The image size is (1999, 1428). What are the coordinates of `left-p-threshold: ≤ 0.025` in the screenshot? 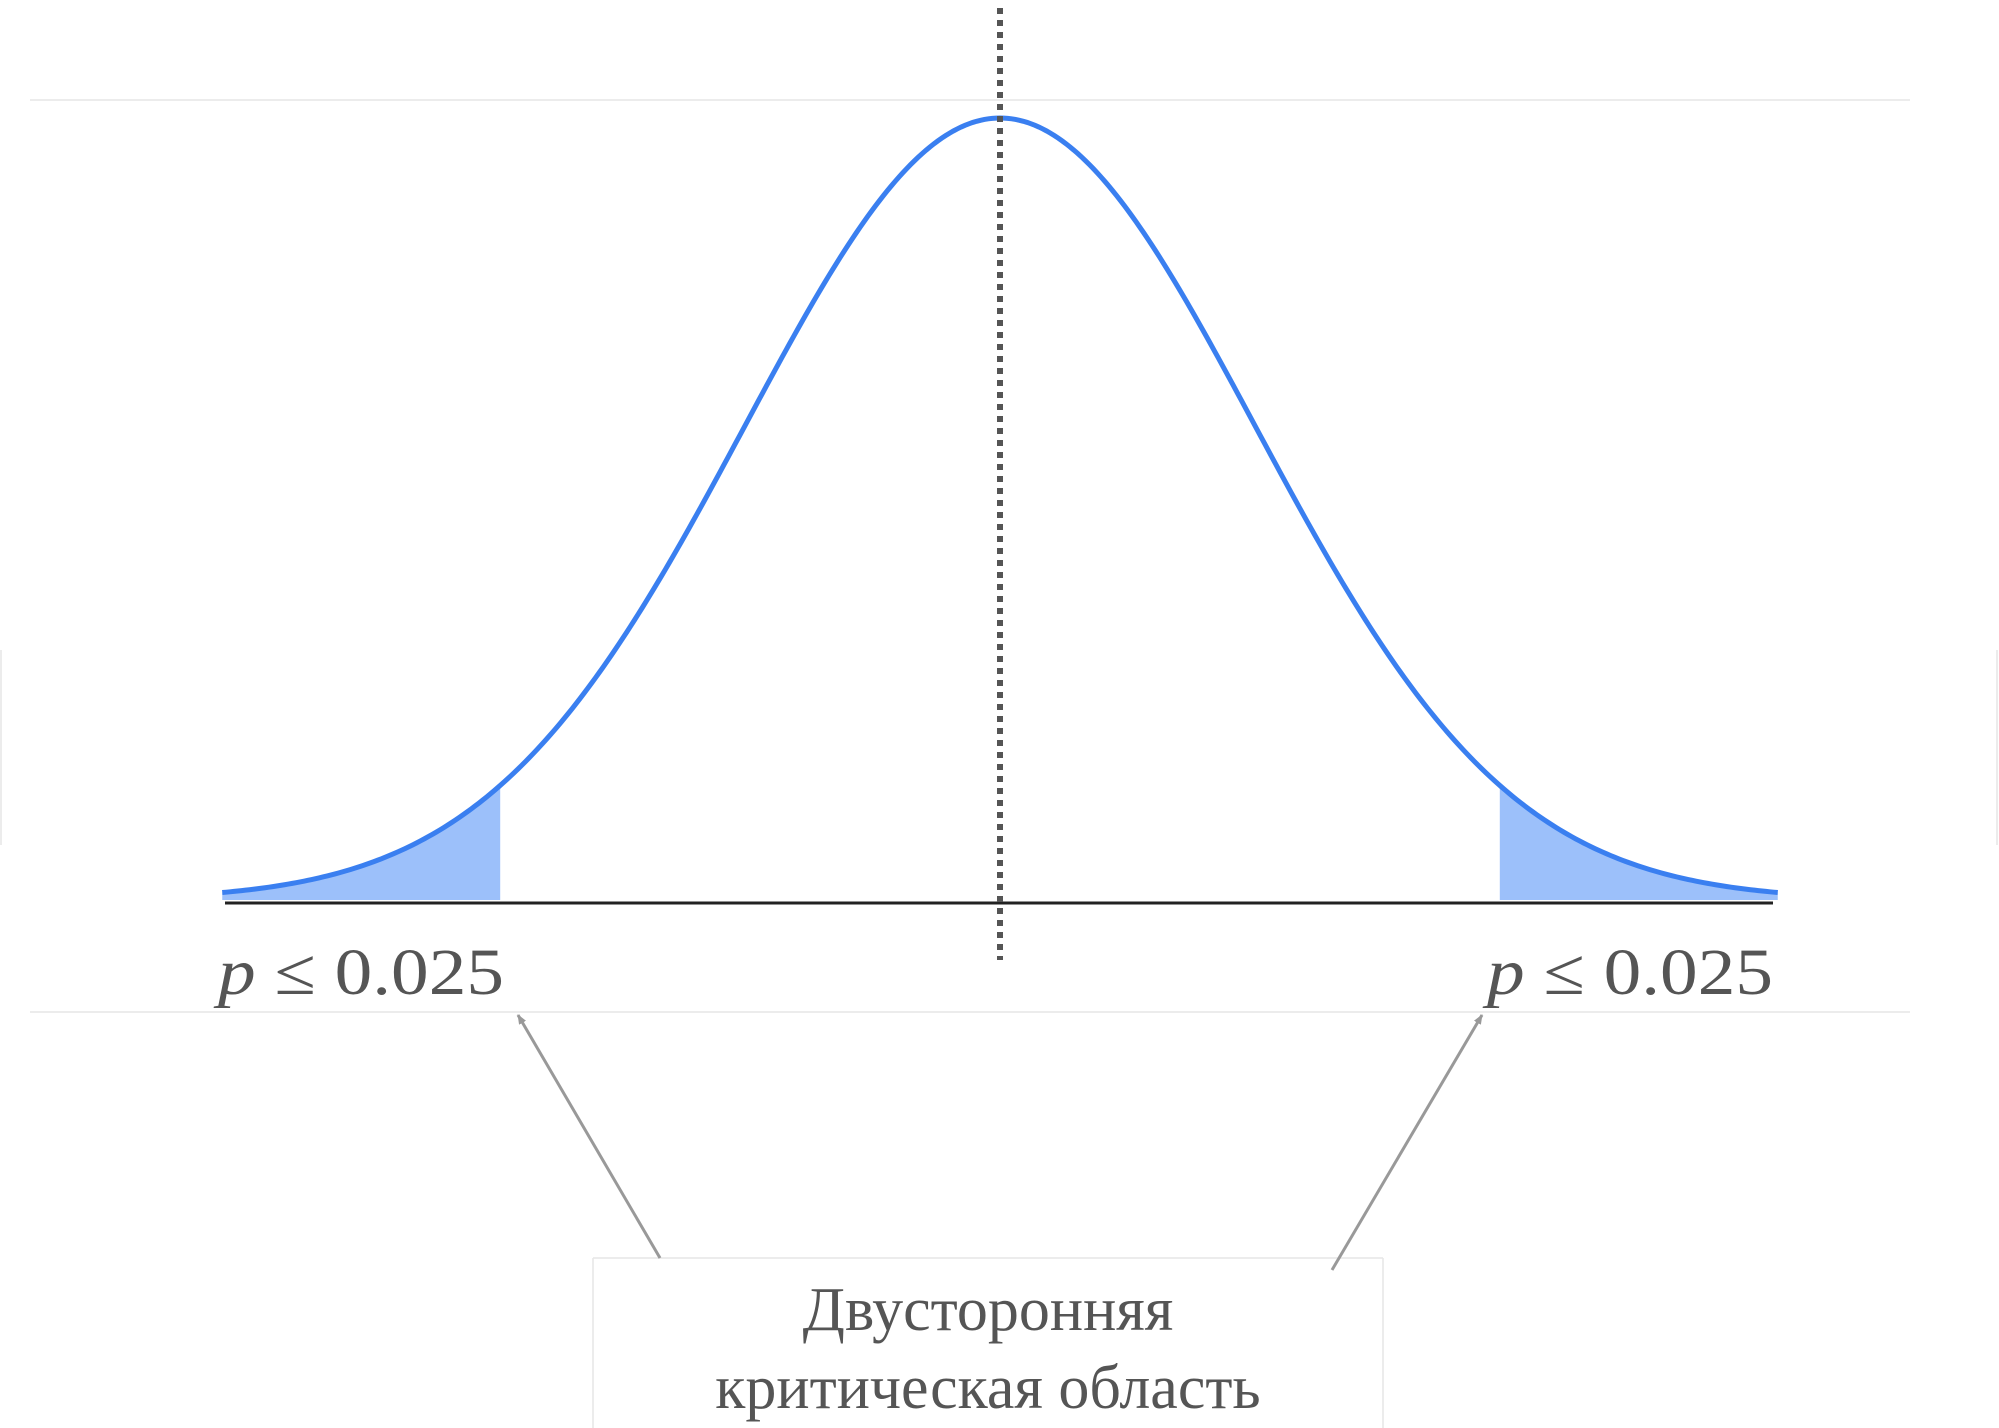 It's located at (380, 972).